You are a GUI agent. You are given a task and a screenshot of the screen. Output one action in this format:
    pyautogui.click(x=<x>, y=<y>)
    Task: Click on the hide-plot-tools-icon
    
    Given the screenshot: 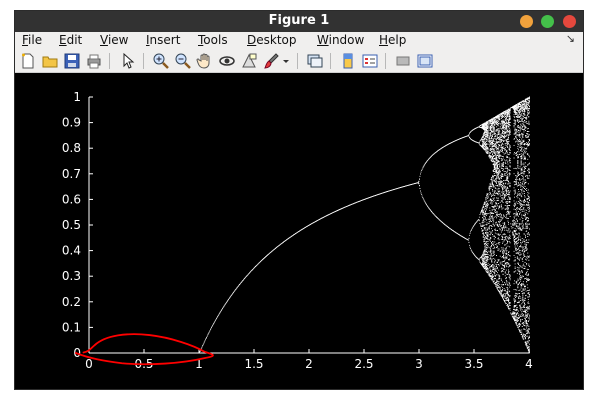 What is the action you would take?
    pyautogui.click(x=403, y=61)
    